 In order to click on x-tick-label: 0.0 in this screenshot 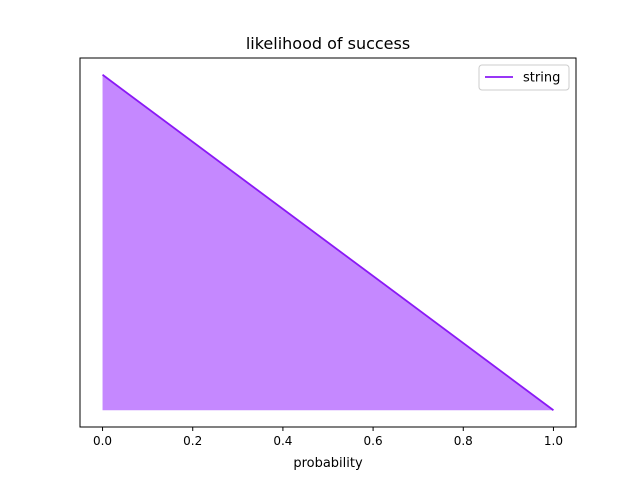, I will do `click(102, 441)`.